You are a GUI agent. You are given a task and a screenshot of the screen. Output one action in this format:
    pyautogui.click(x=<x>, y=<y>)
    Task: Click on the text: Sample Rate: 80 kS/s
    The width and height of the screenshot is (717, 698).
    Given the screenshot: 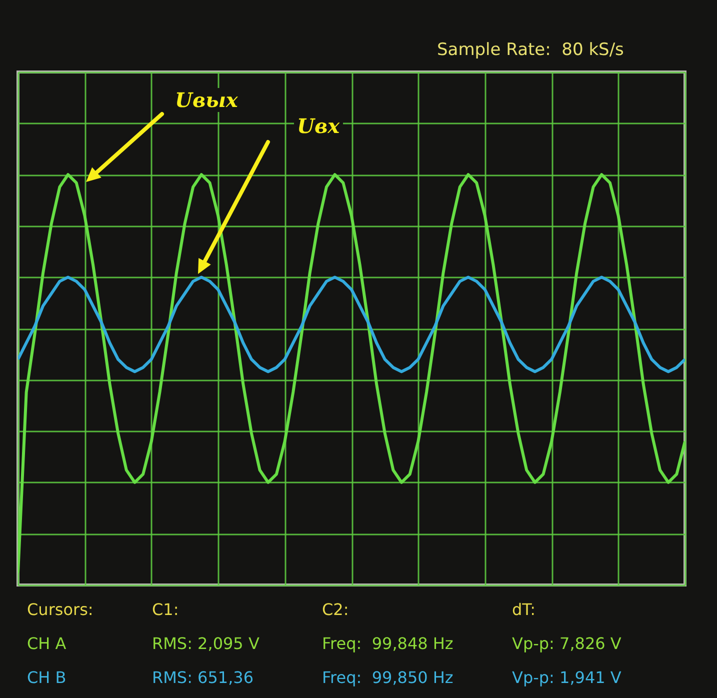 What is the action you would take?
    pyautogui.click(x=530, y=50)
    